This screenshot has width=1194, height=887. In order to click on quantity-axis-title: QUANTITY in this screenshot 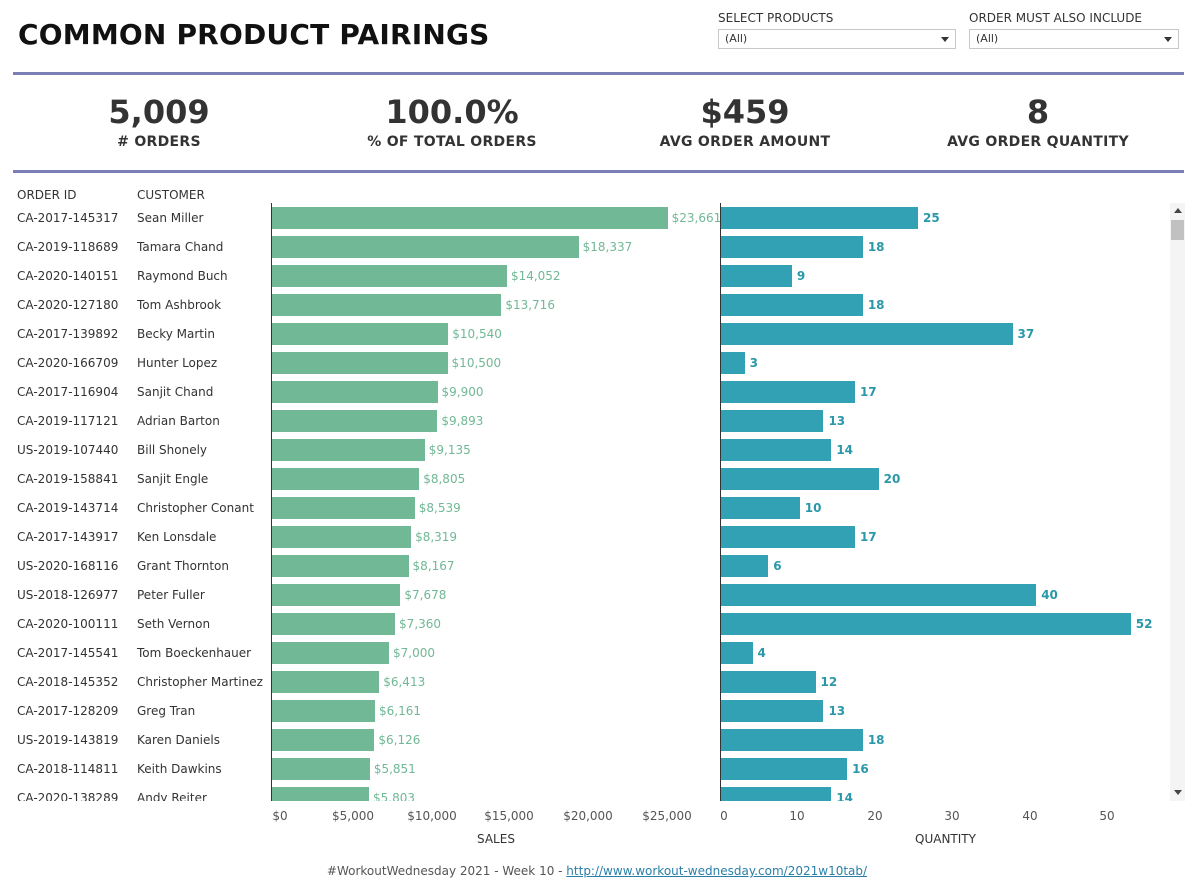, I will do `click(945, 839)`.